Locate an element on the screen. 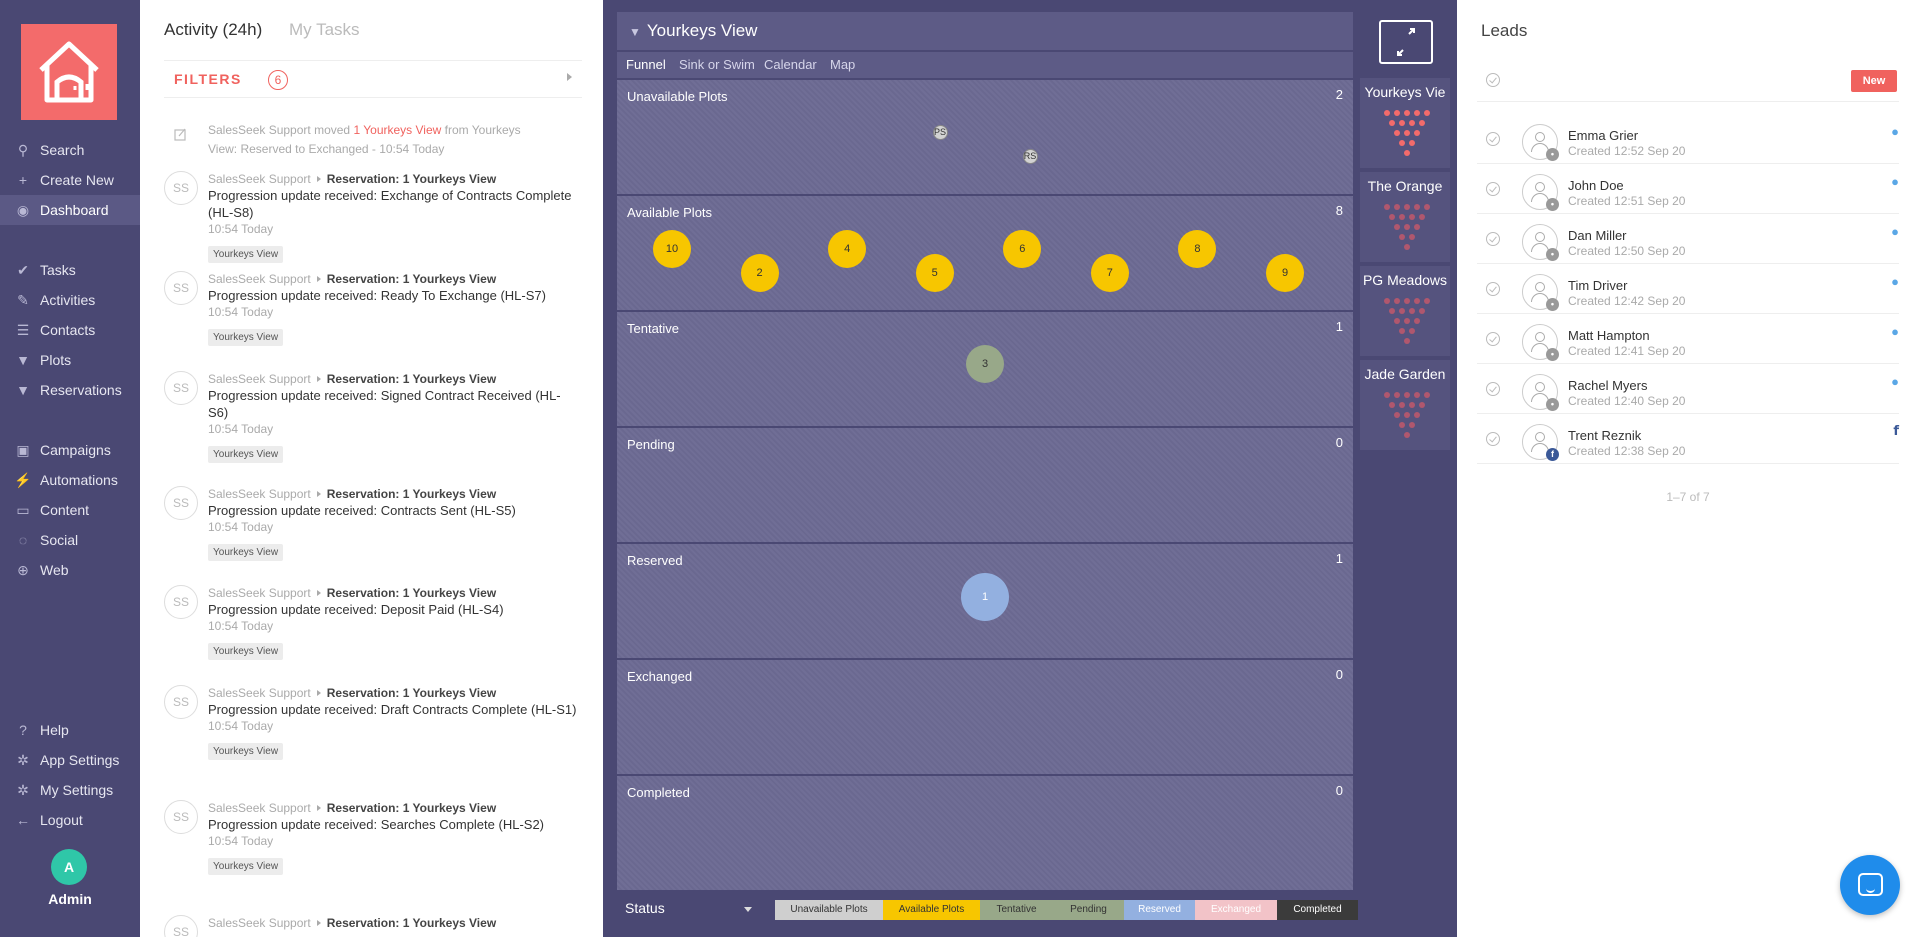 This screenshot has width=1920, height=937. sidebar-item-logout: ← Logout is located at coordinates (70, 820).